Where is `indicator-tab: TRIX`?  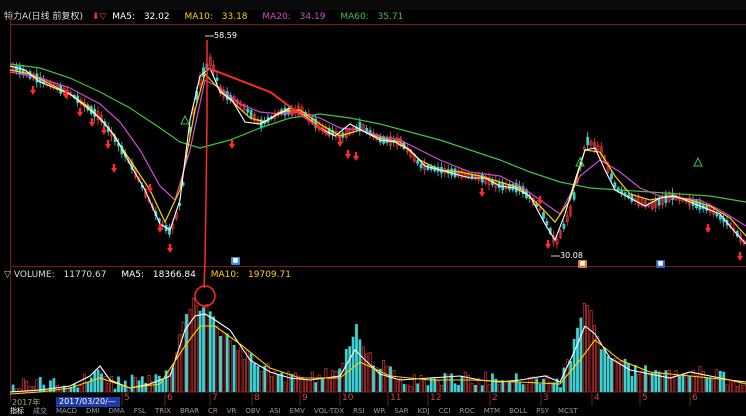
indicator-tab: TRIX is located at coordinates (162, 411).